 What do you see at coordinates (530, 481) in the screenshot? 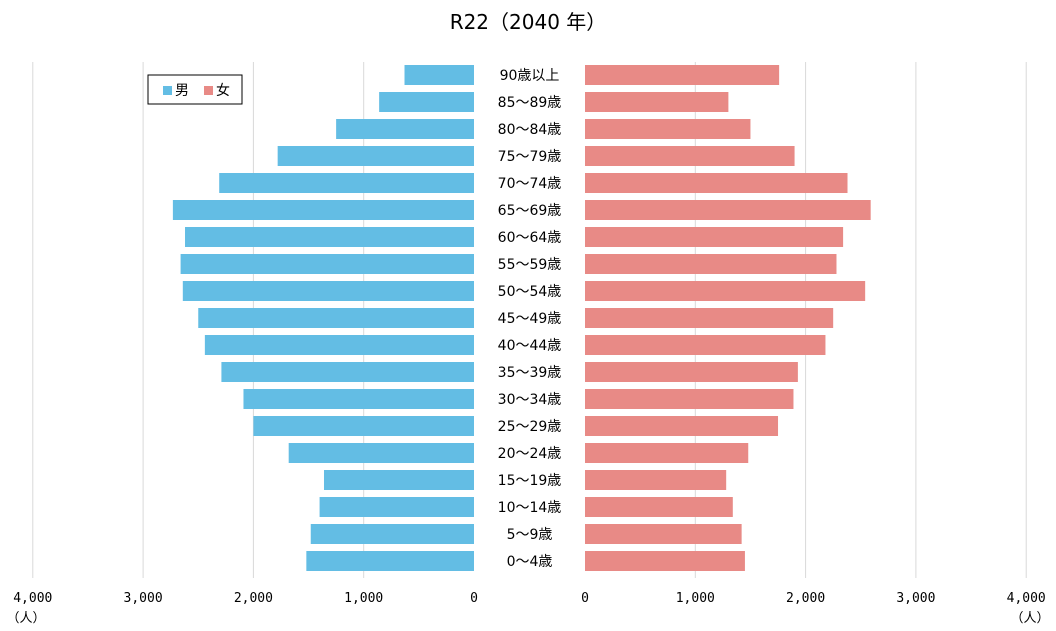
I see `age-label-15: 15～19歳` at bounding box center [530, 481].